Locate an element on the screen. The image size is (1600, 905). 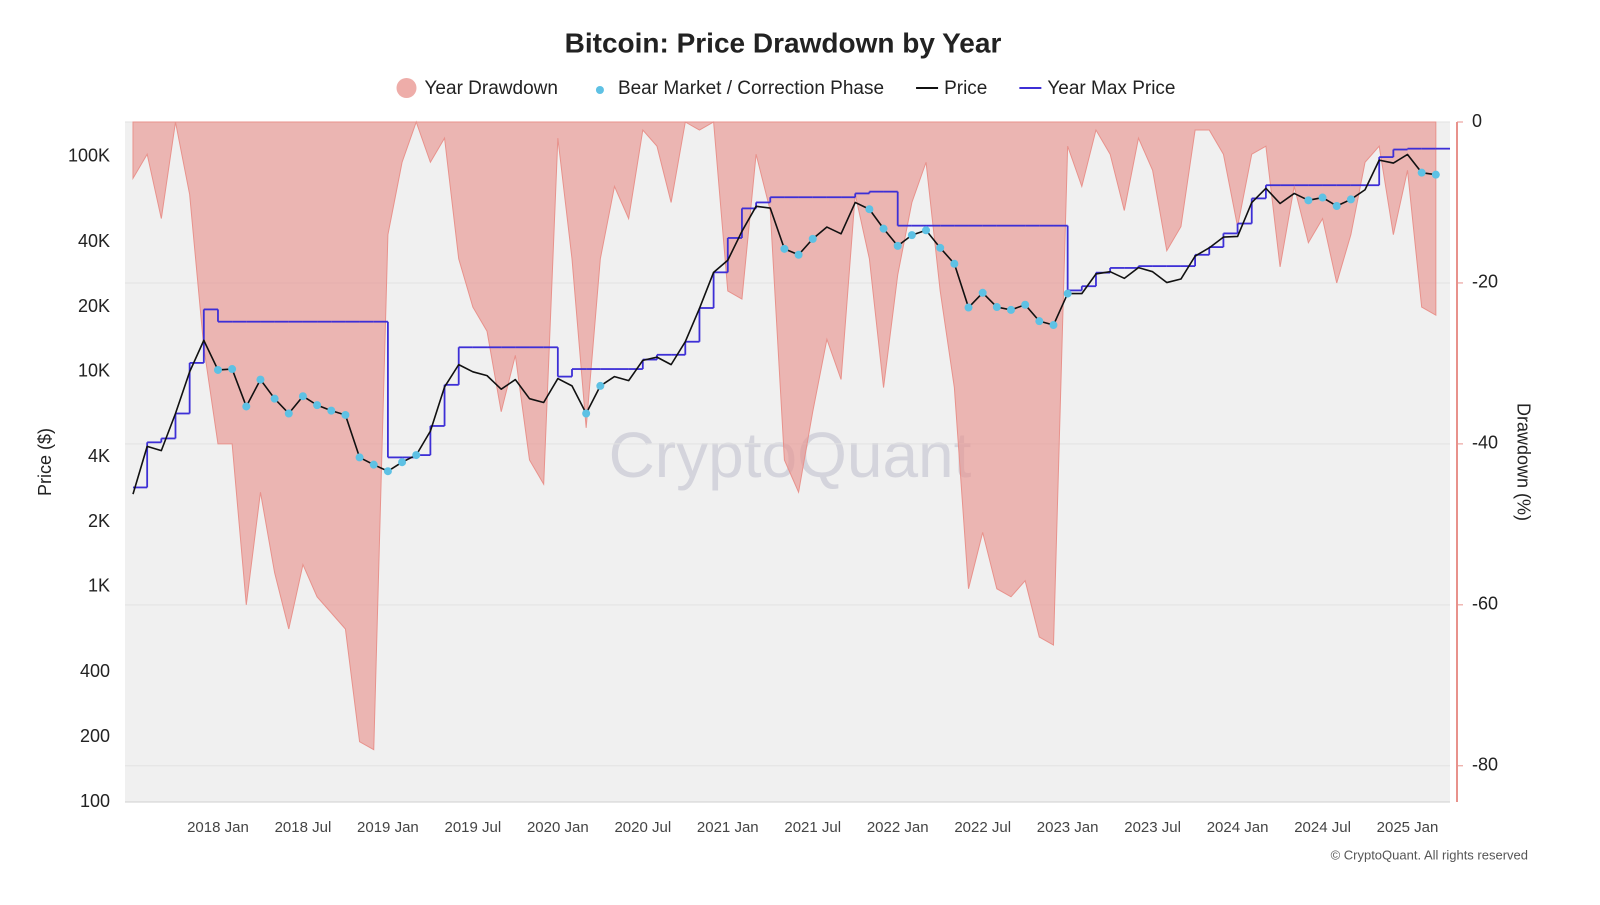
x-tick-label: 2020 Jul is located at coordinates (642, 827).